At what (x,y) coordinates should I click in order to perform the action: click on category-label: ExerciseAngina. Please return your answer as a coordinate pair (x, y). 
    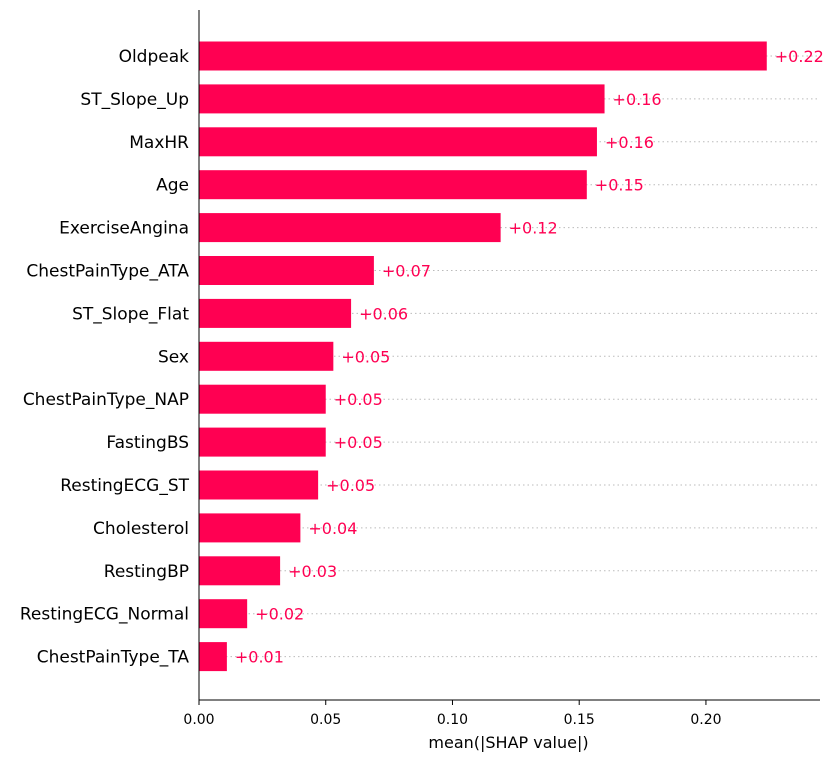
    Looking at the image, I should click on (124, 229).